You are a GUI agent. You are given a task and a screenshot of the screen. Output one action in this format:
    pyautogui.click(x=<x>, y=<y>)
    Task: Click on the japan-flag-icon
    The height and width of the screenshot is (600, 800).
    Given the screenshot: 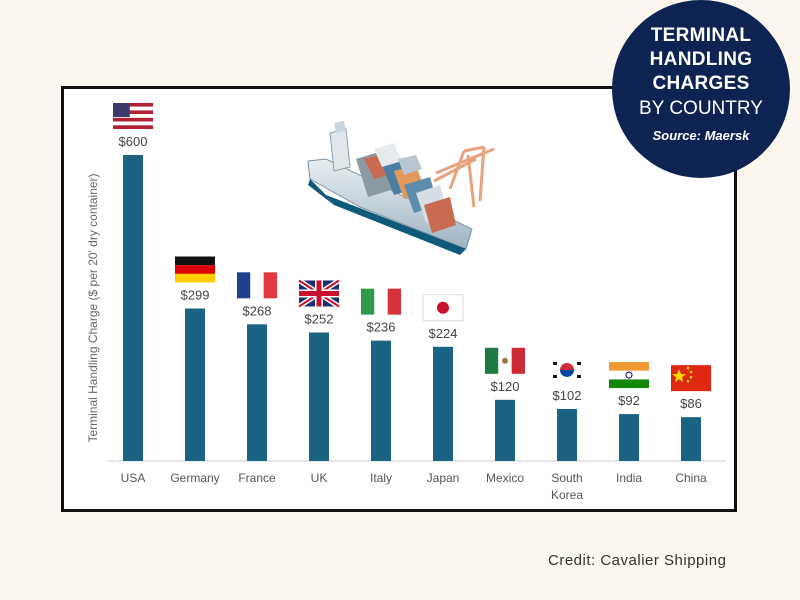 What is the action you would take?
    pyautogui.click(x=443, y=308)
    